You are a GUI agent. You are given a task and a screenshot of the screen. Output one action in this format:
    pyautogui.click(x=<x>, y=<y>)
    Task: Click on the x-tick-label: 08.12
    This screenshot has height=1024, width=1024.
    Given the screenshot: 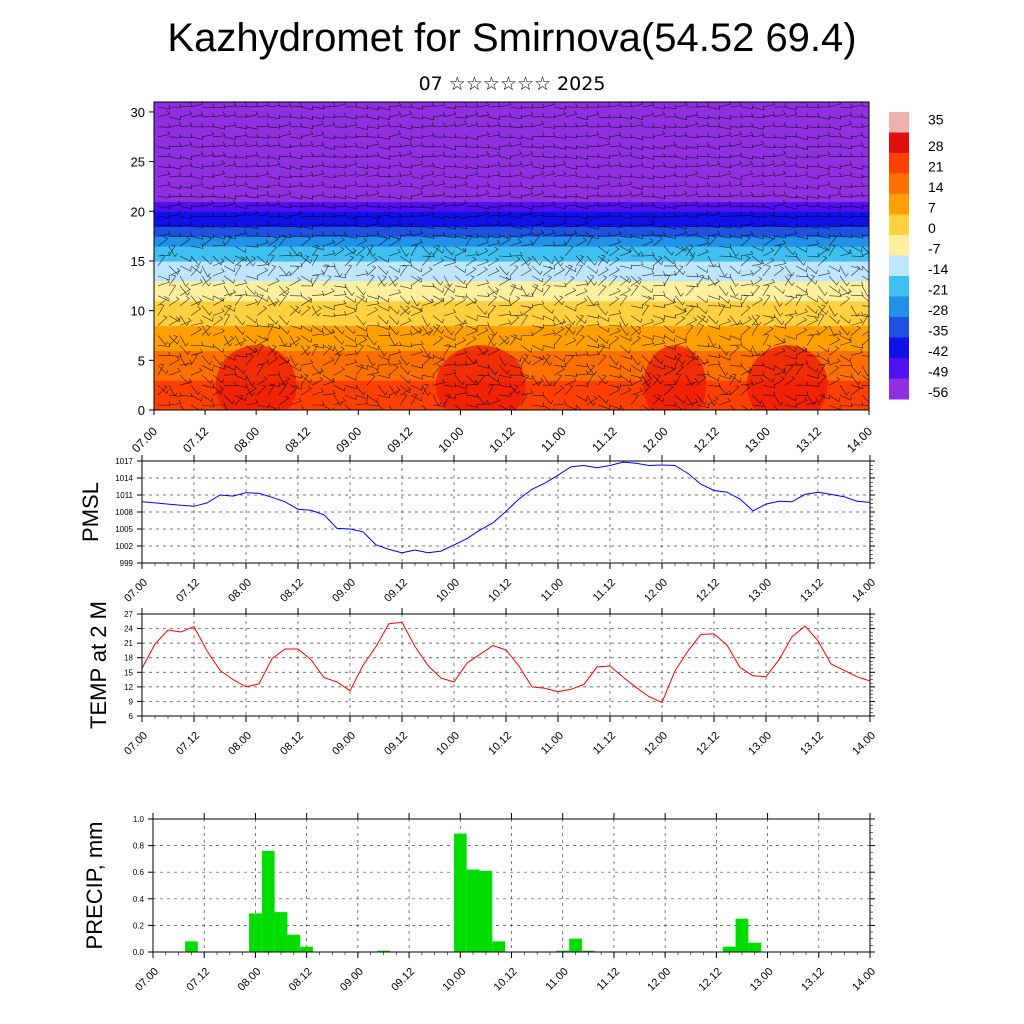 What is the action you would take?
    pyautogui.click(x=297, y=439)
    